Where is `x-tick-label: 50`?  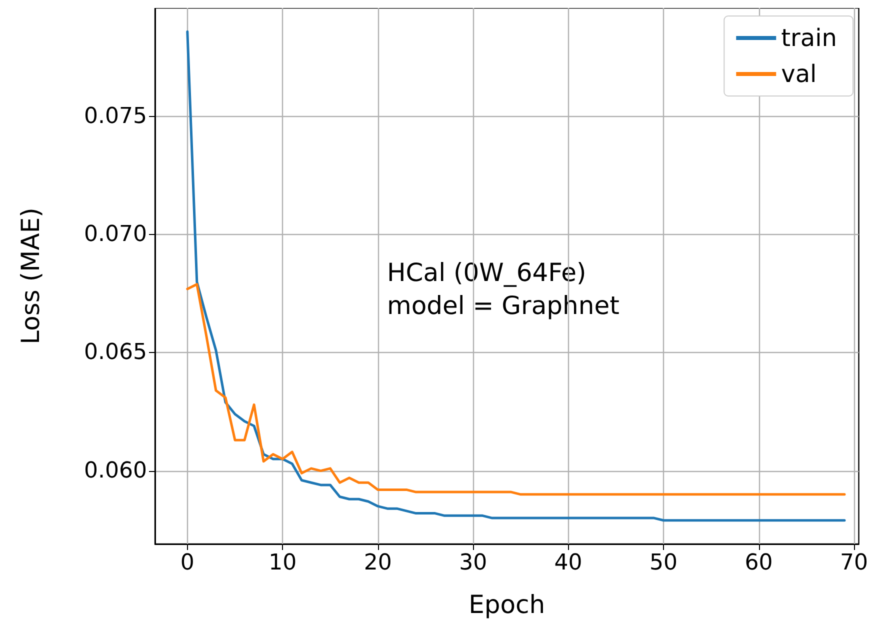 x-tick-label: 50 is located at coordinates (664, 563).